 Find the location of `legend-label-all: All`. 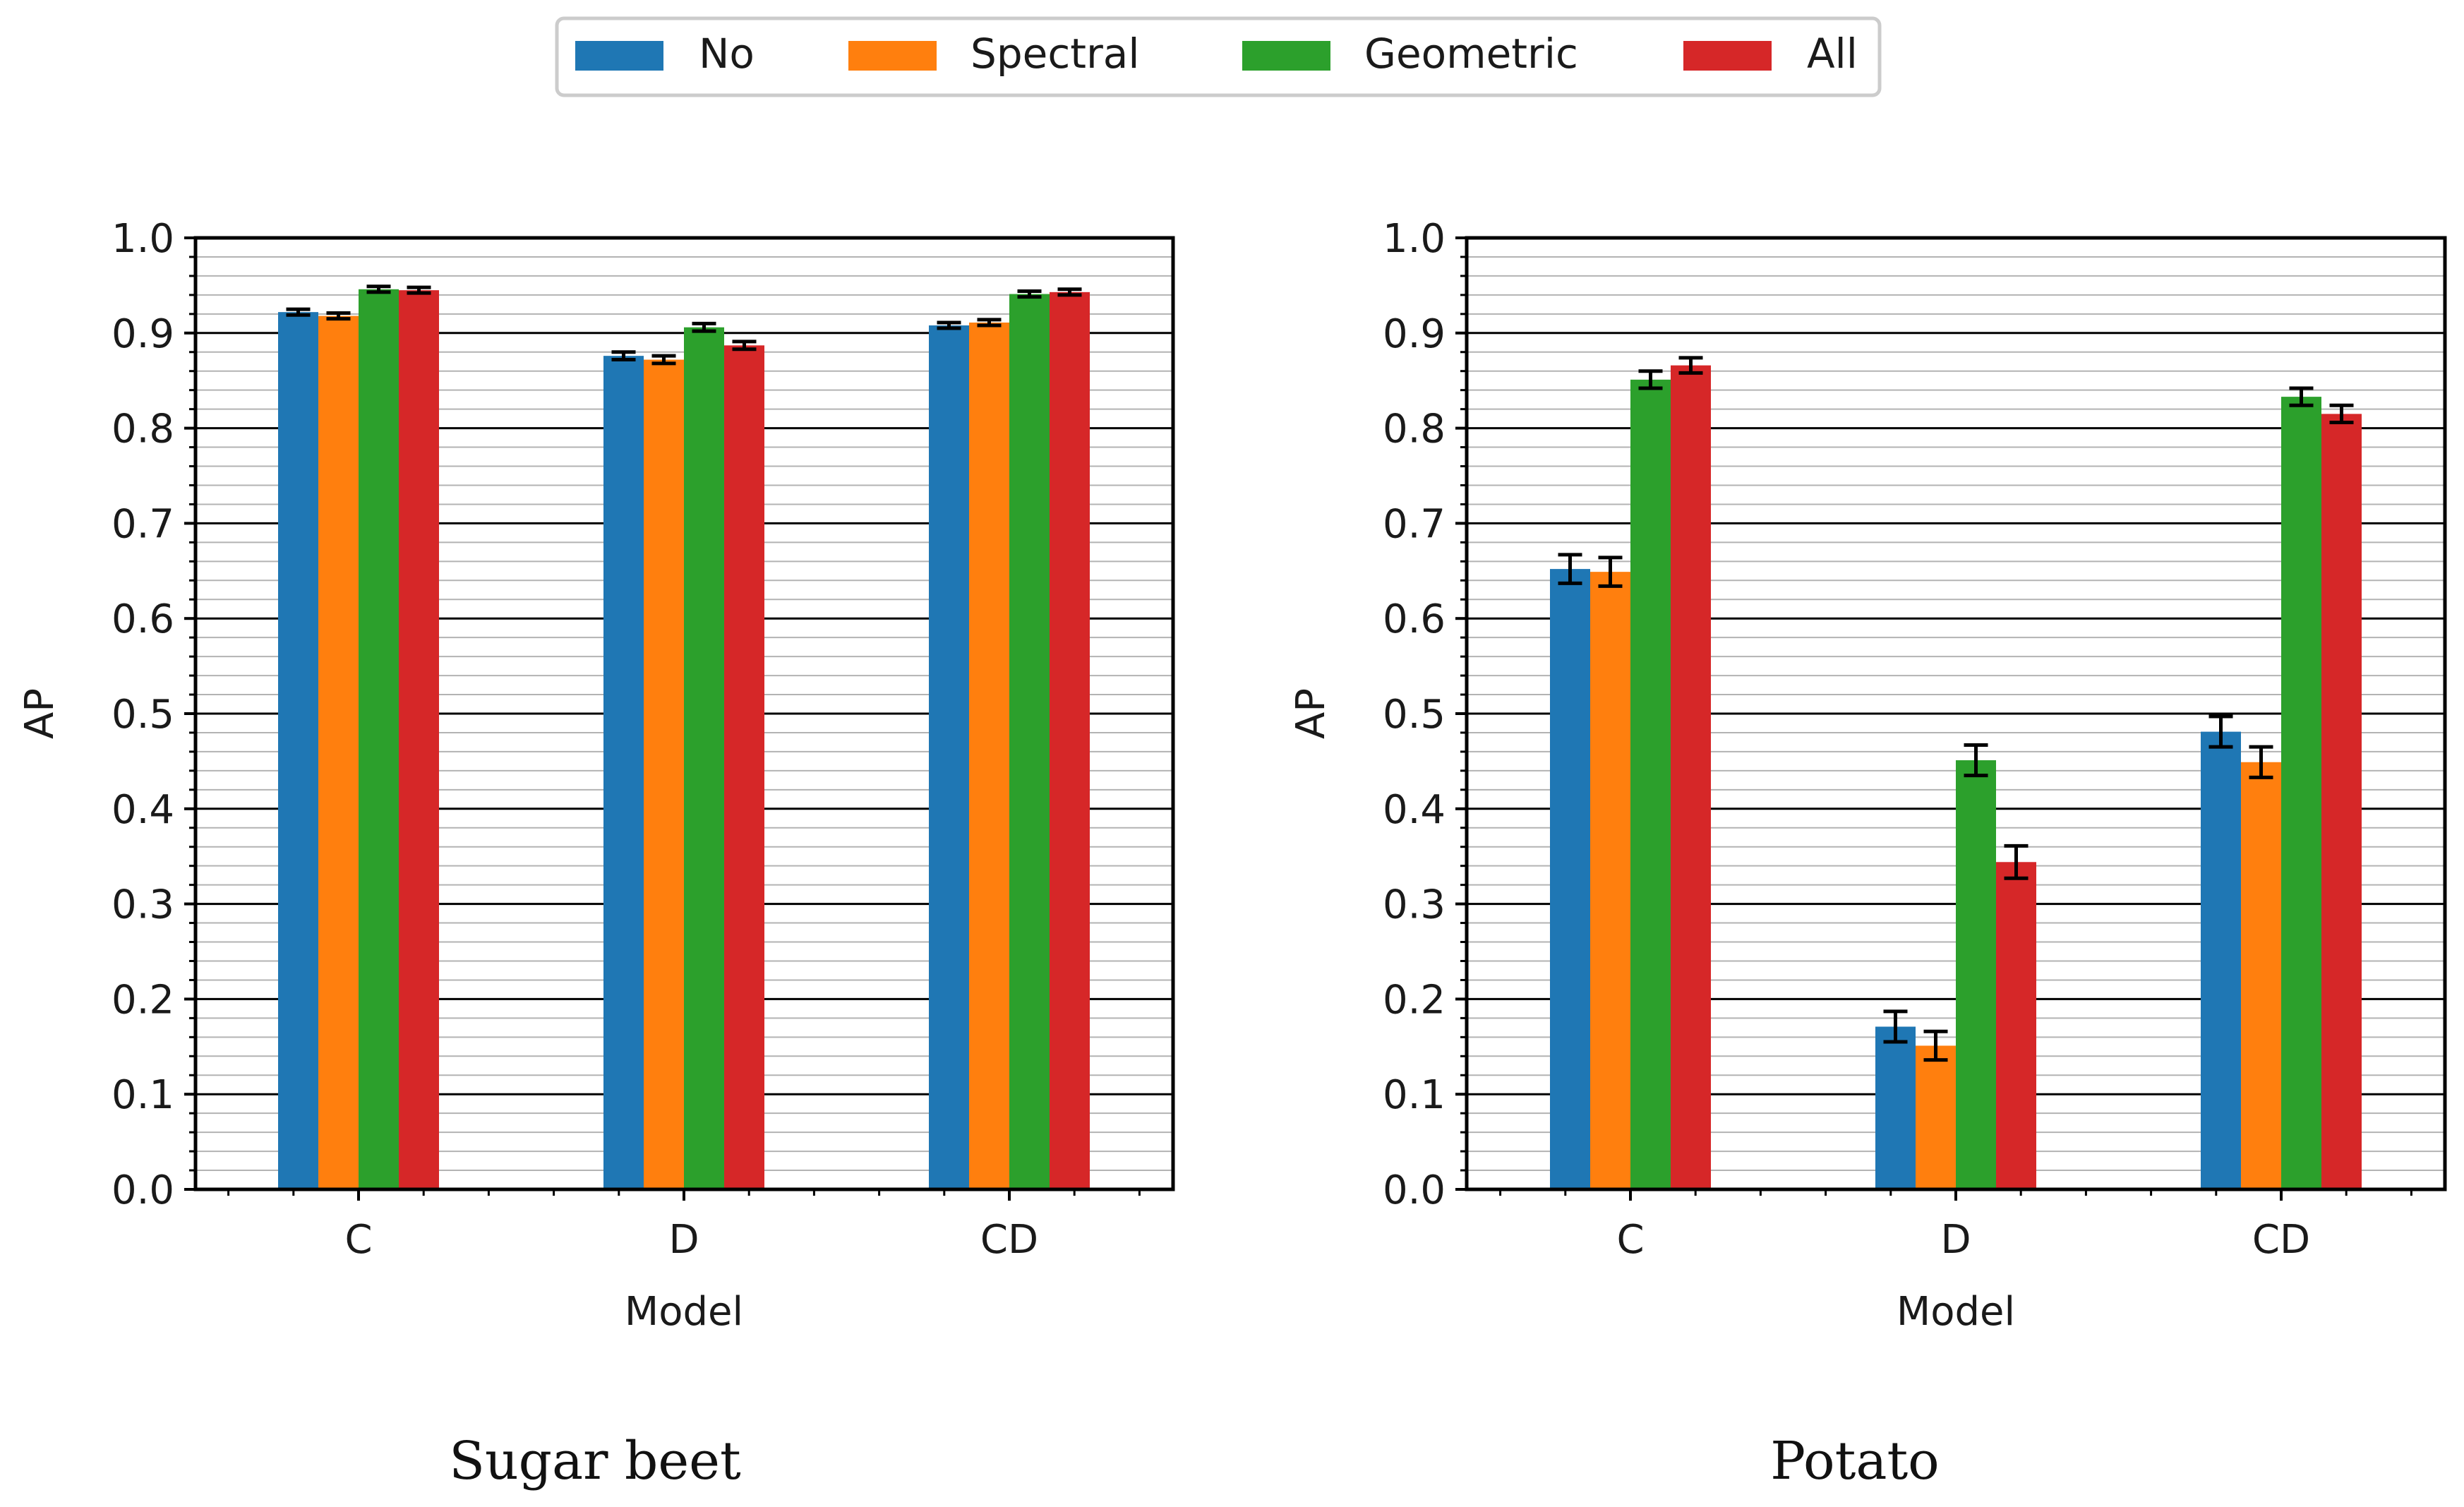

legend-label-all: All is located at coordinates (1832, 54).